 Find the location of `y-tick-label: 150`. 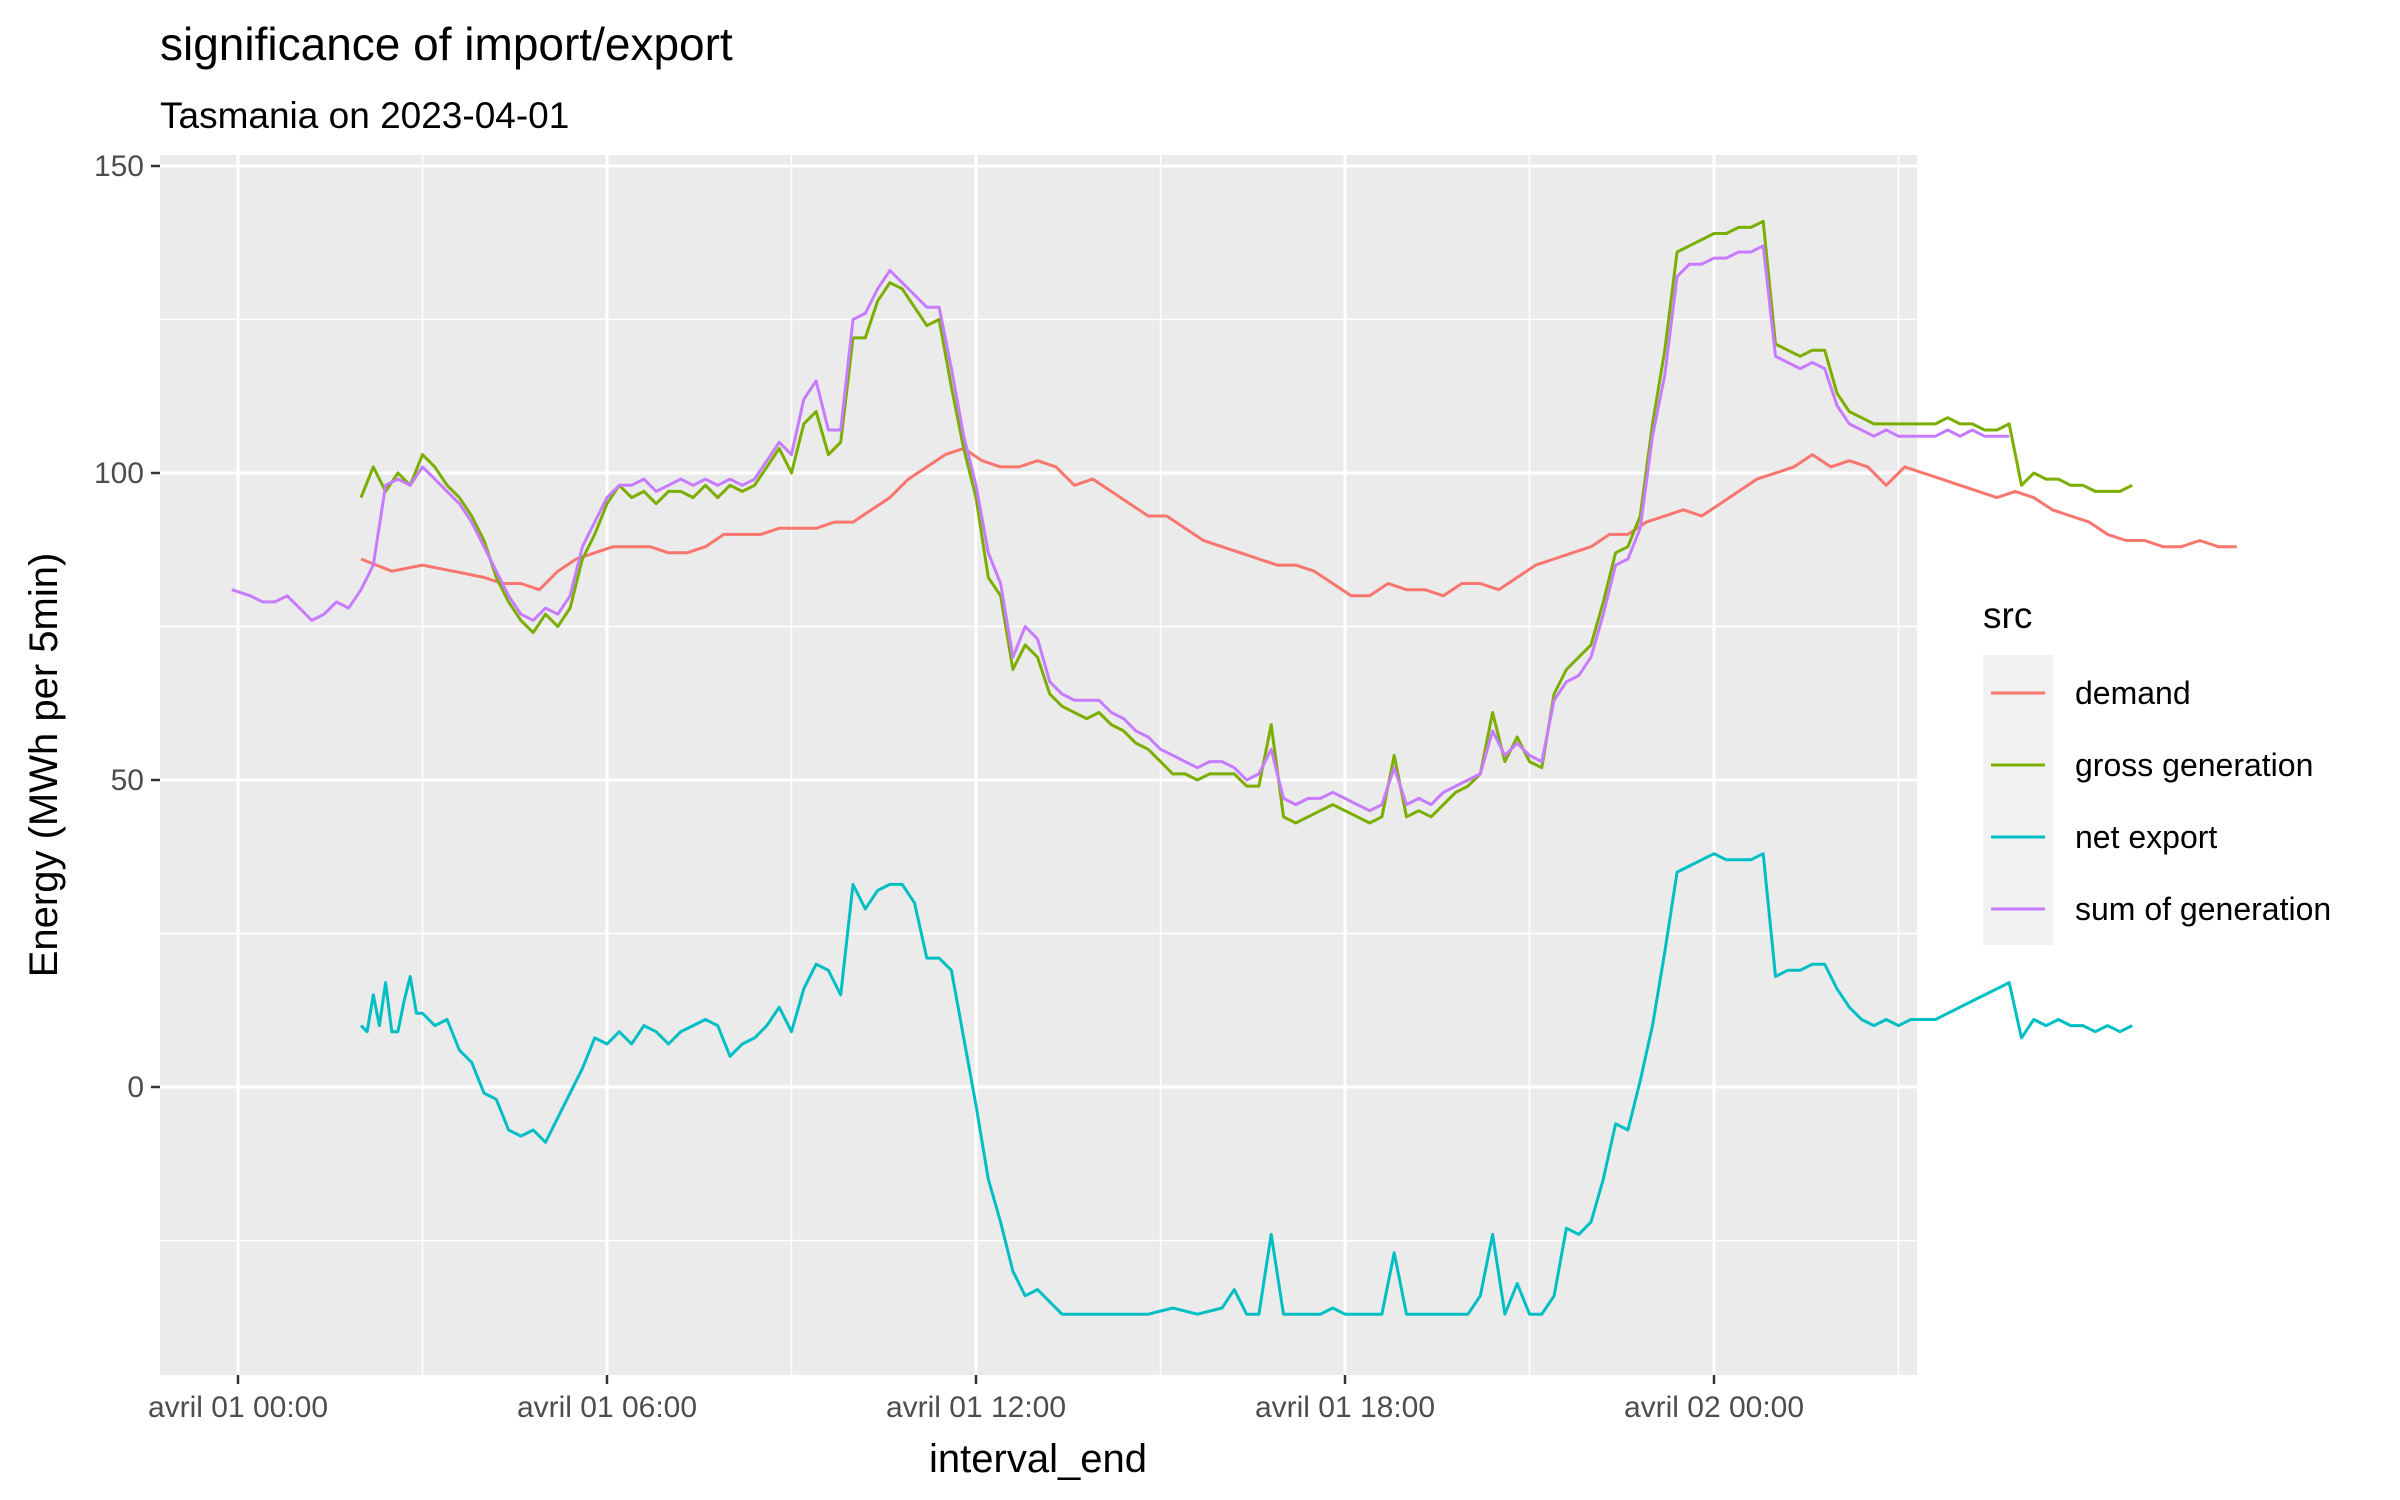

y-tick-label: 150 is located at coordinates (119, 166).